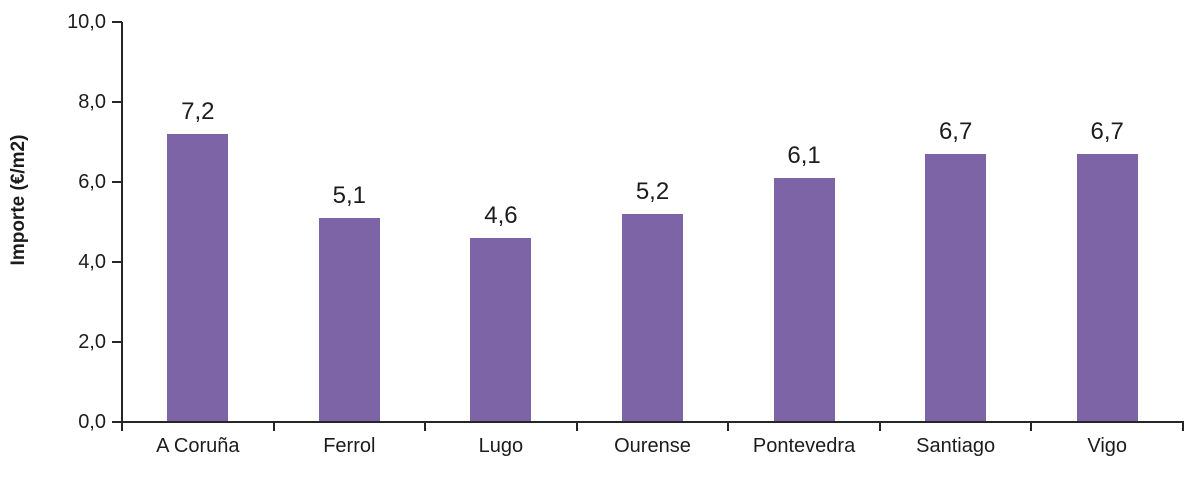 Image resolution: width=1200 pixels, height=482 pixels. Describe the element at coordinates (122, 222) in the screenshot. I see `y-axis-line` at that location.